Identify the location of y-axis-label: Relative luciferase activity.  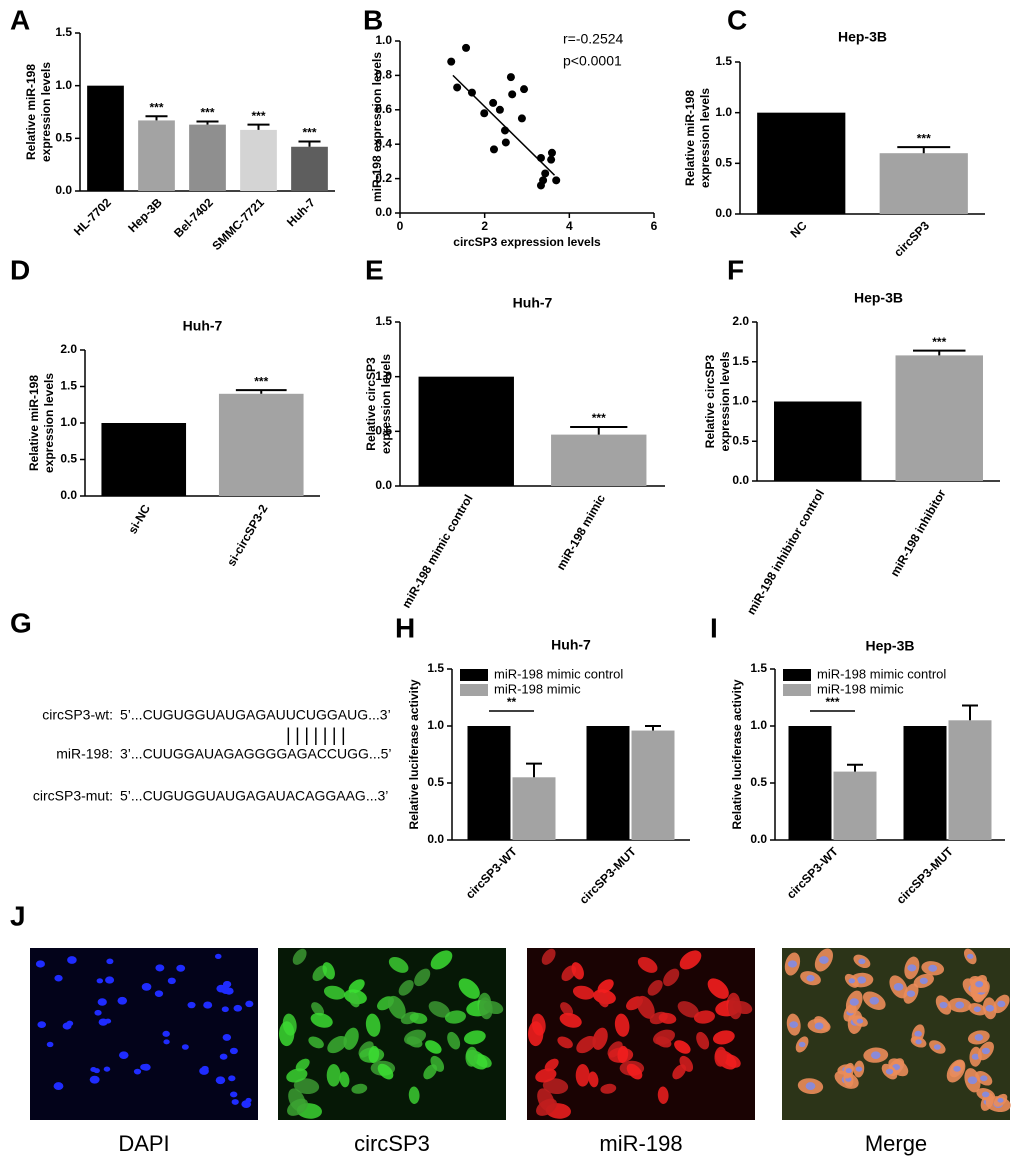
(737, 754).